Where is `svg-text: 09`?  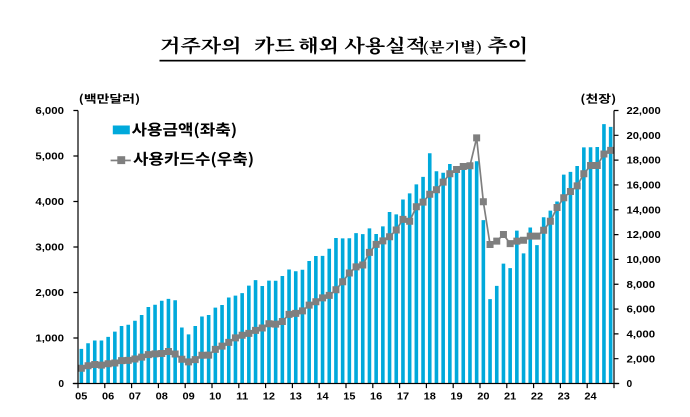 svg-text: 09 is located at coordinates (189, 397).